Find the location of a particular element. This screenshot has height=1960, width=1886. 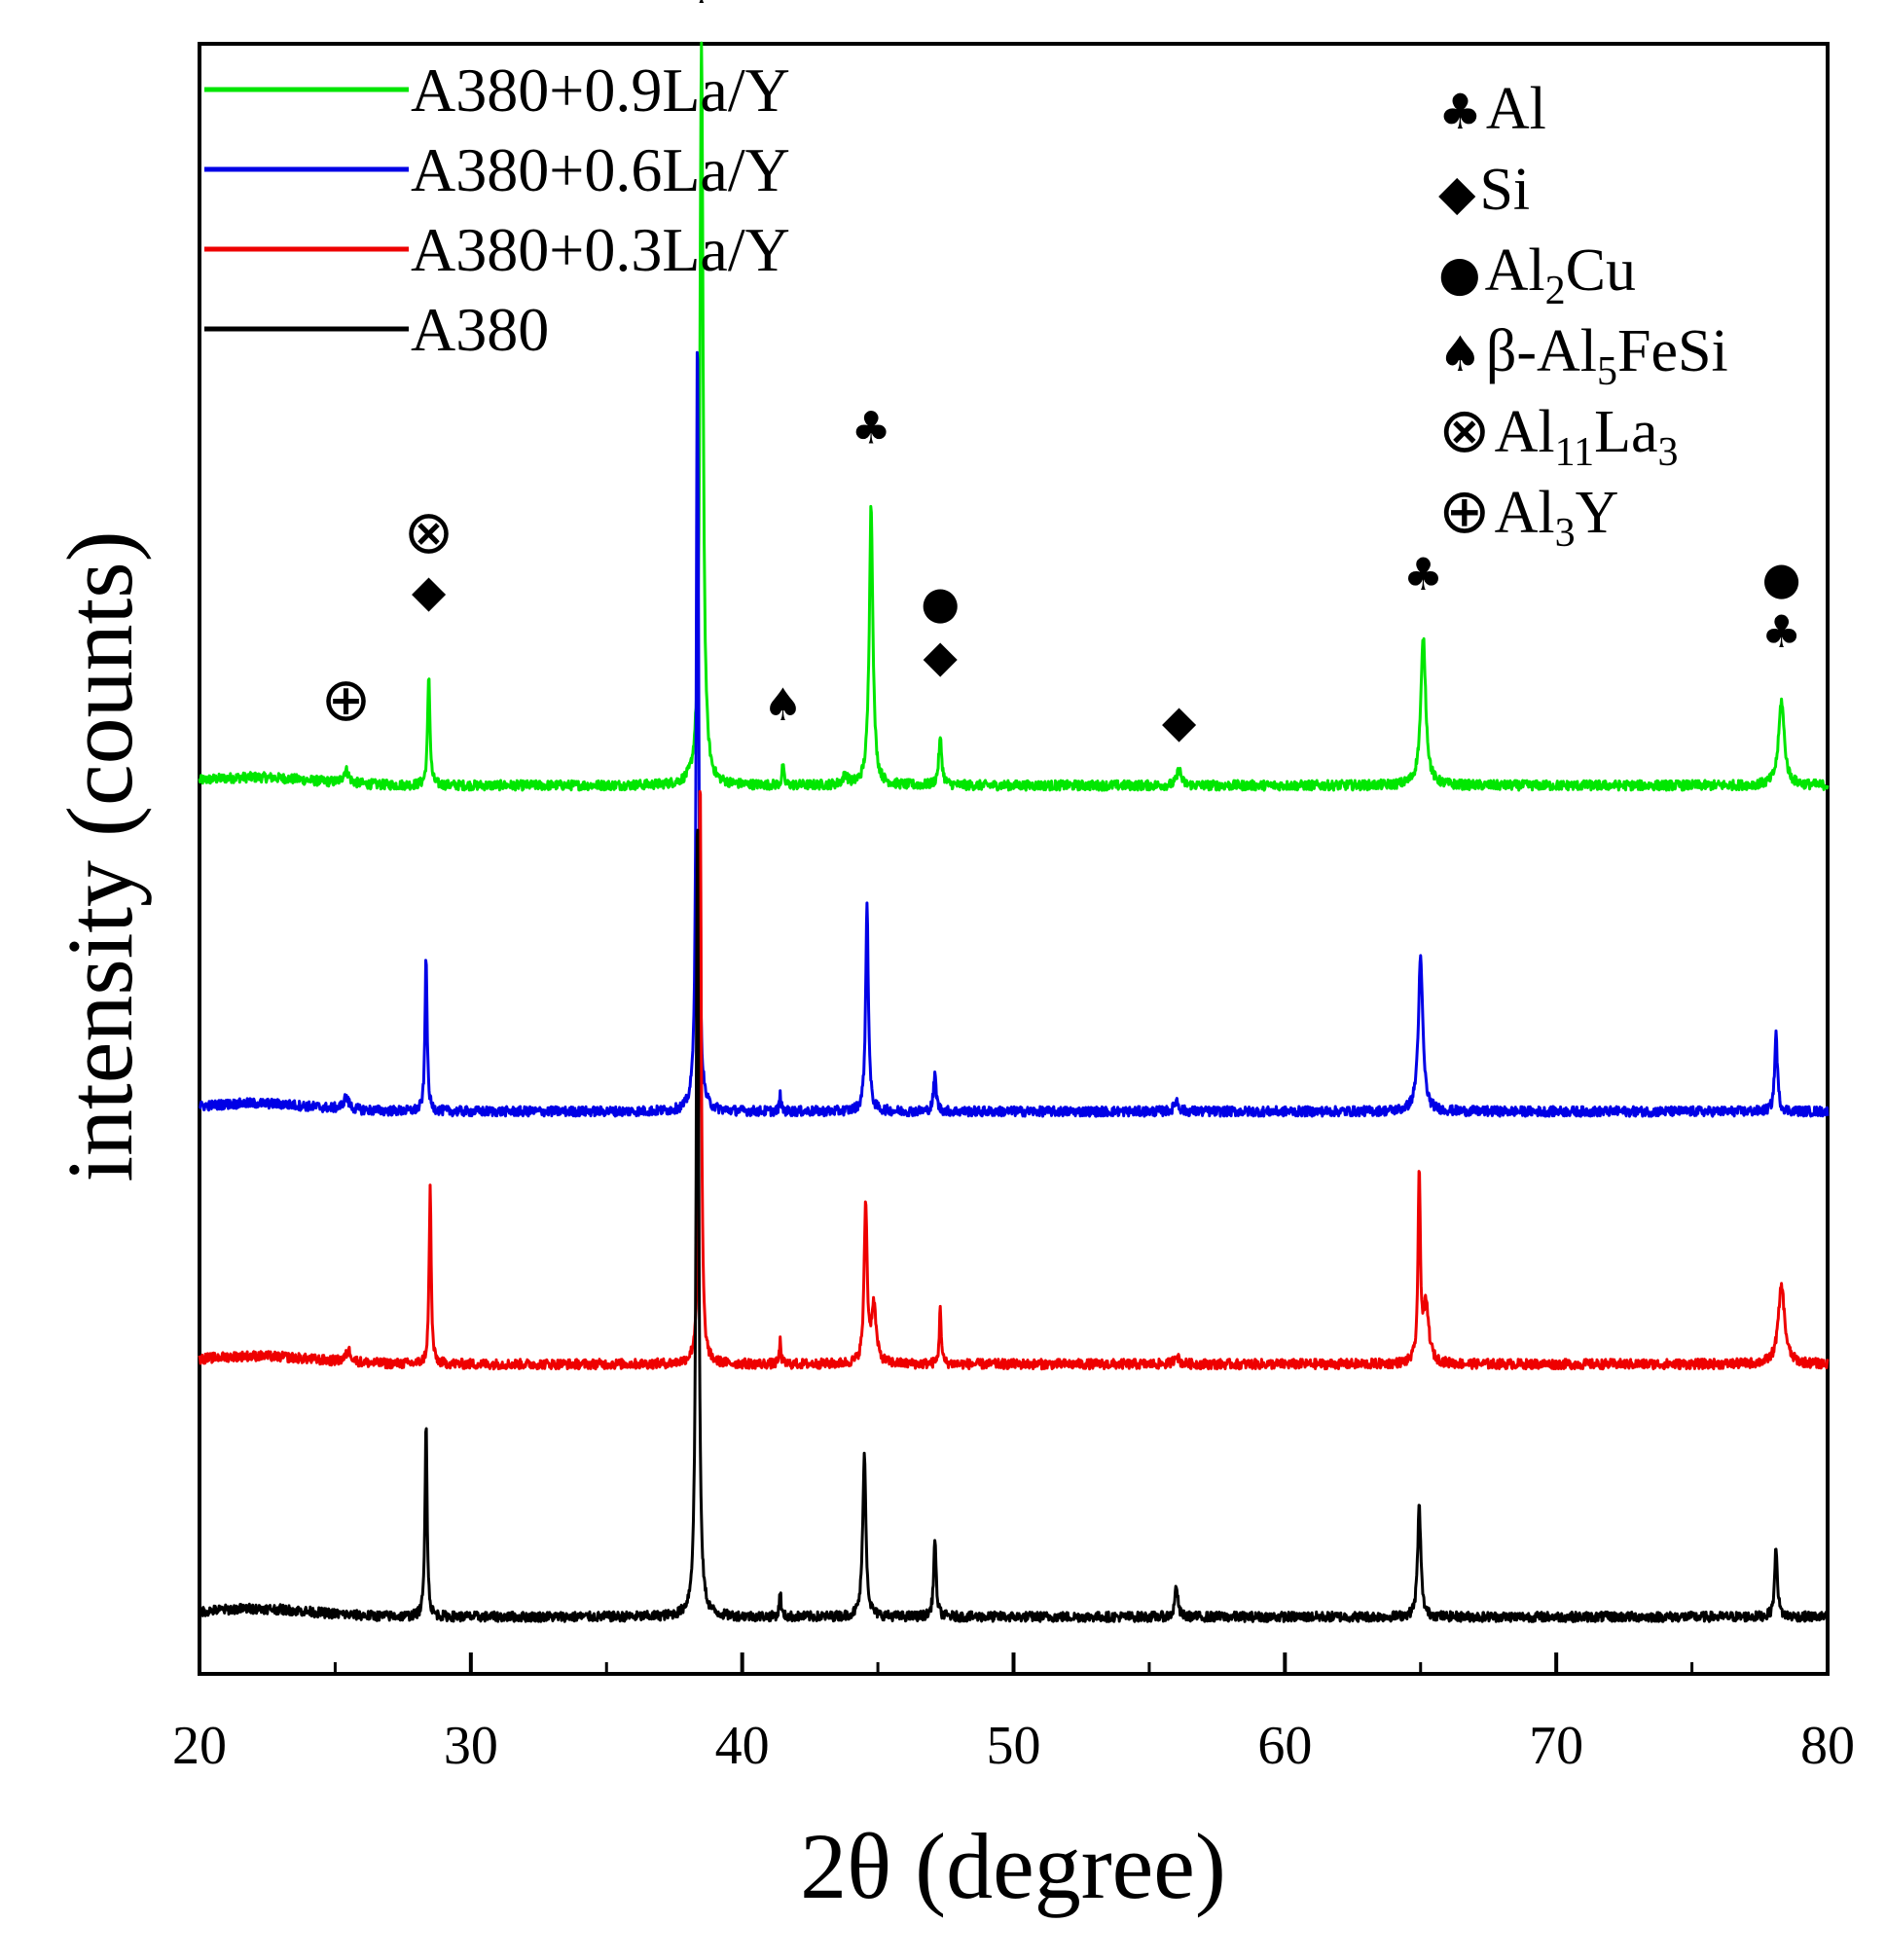

phase-legend: ♣Al ◆Si ●Al2Cu♠β-Al5FeSi⊗Al11La3⊕Al3Y is located at coordinates (1583, 316).